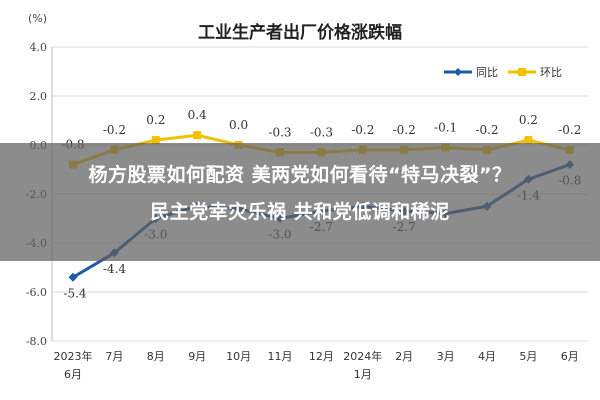  I want to click on legend: 同比 环比, so click(503, 72).